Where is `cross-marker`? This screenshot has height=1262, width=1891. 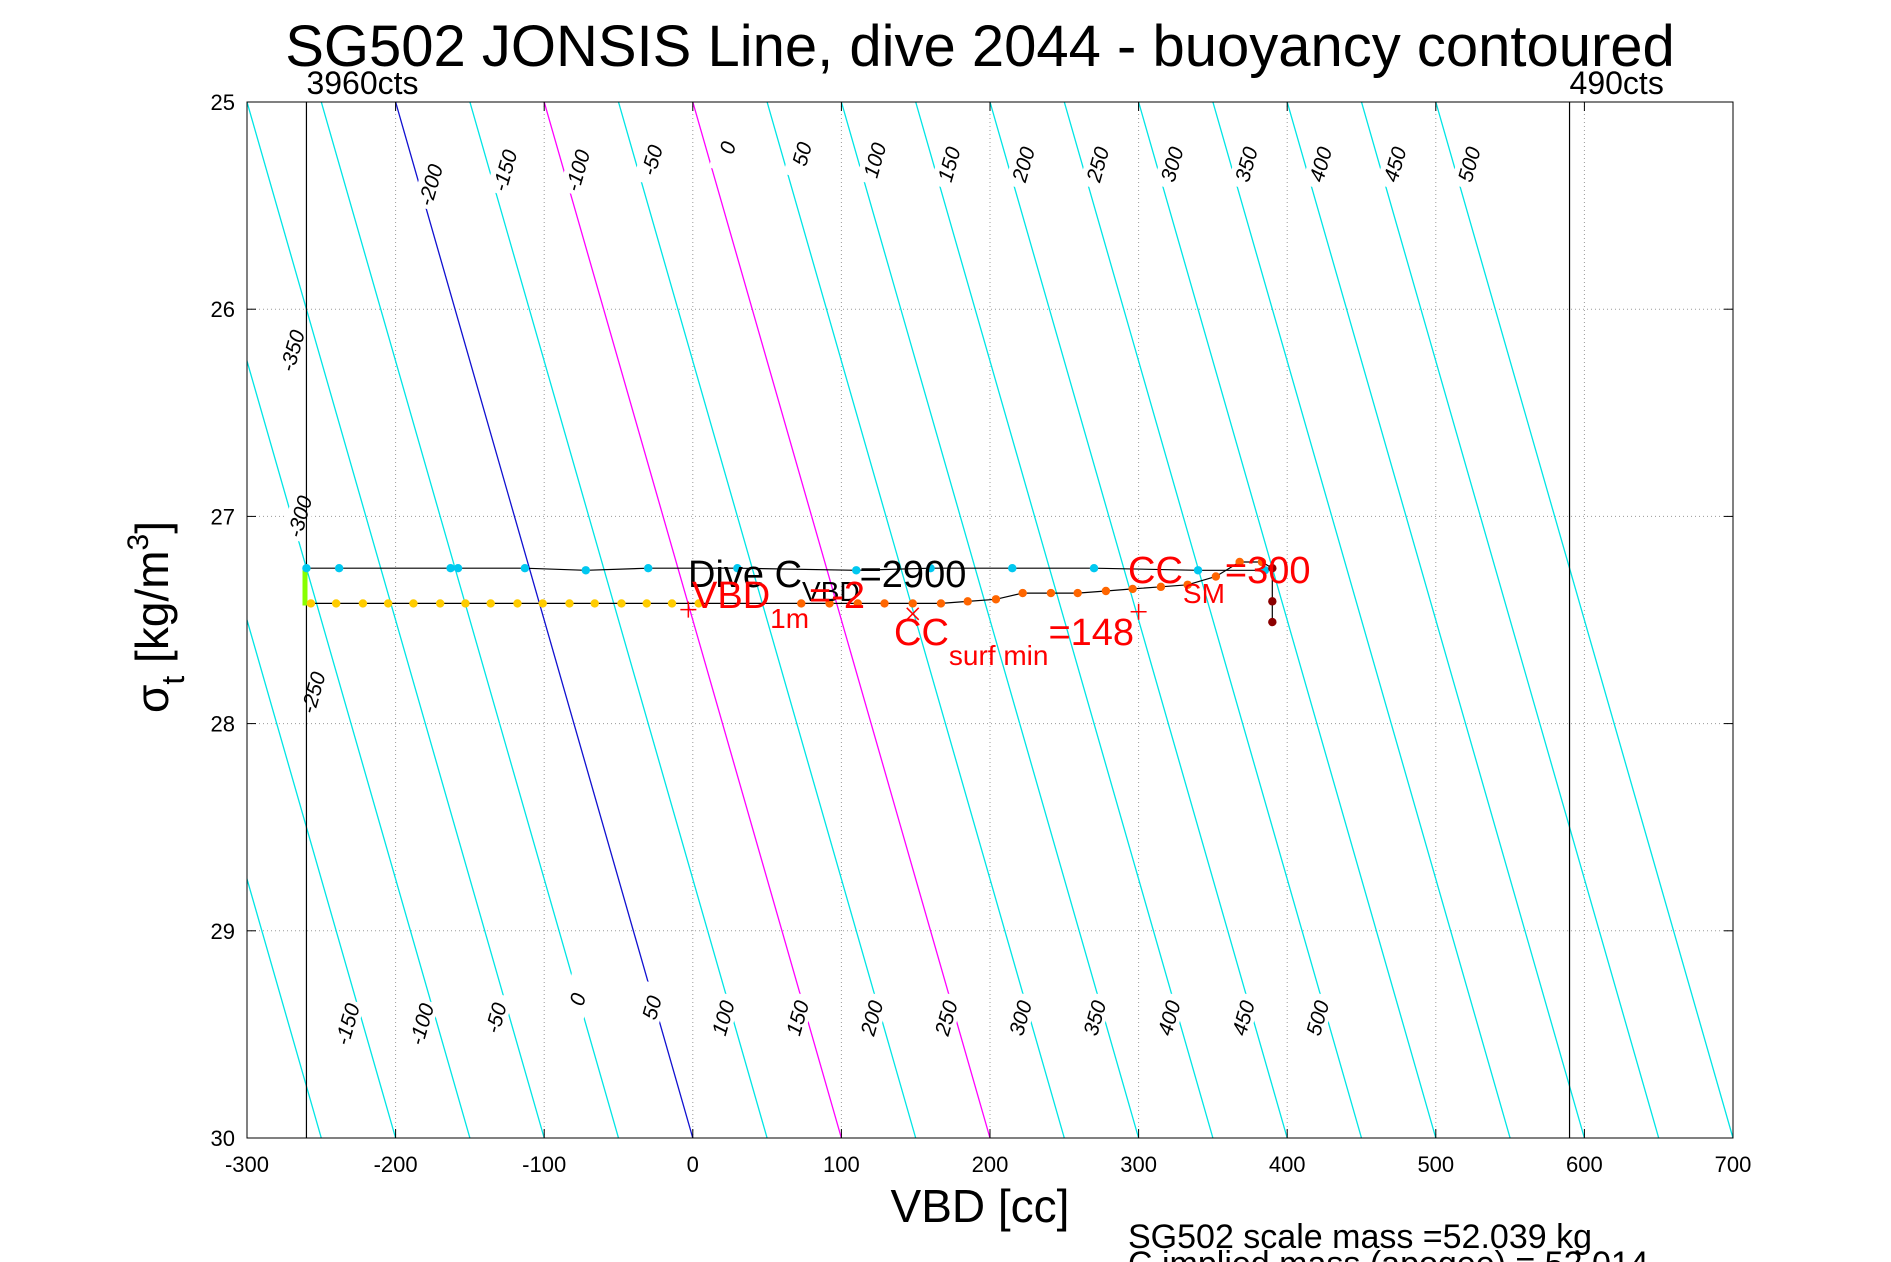 cross-marker is located at coordinates (913, 614).